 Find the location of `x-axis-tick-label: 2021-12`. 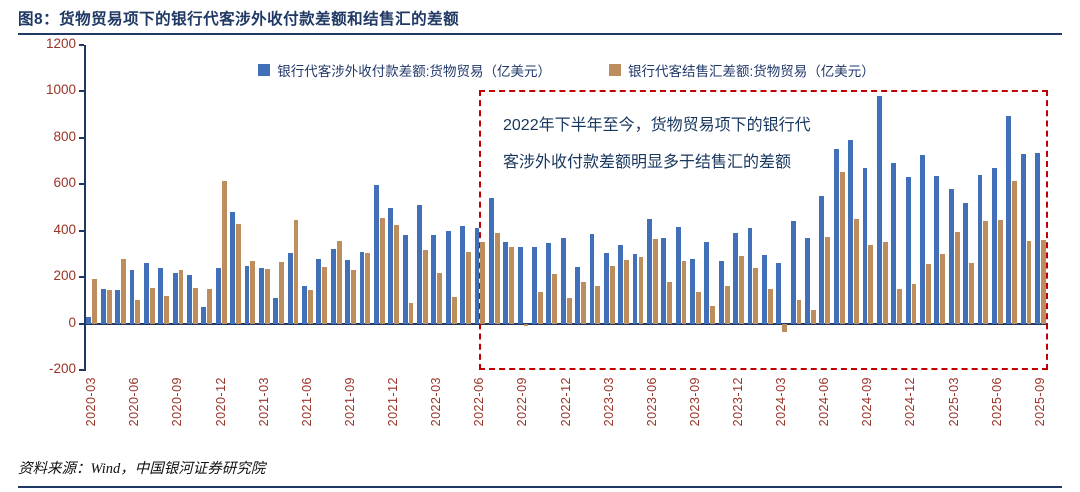

x-axis-tick-label: 2021-12 is located at coordinates (393, 402).